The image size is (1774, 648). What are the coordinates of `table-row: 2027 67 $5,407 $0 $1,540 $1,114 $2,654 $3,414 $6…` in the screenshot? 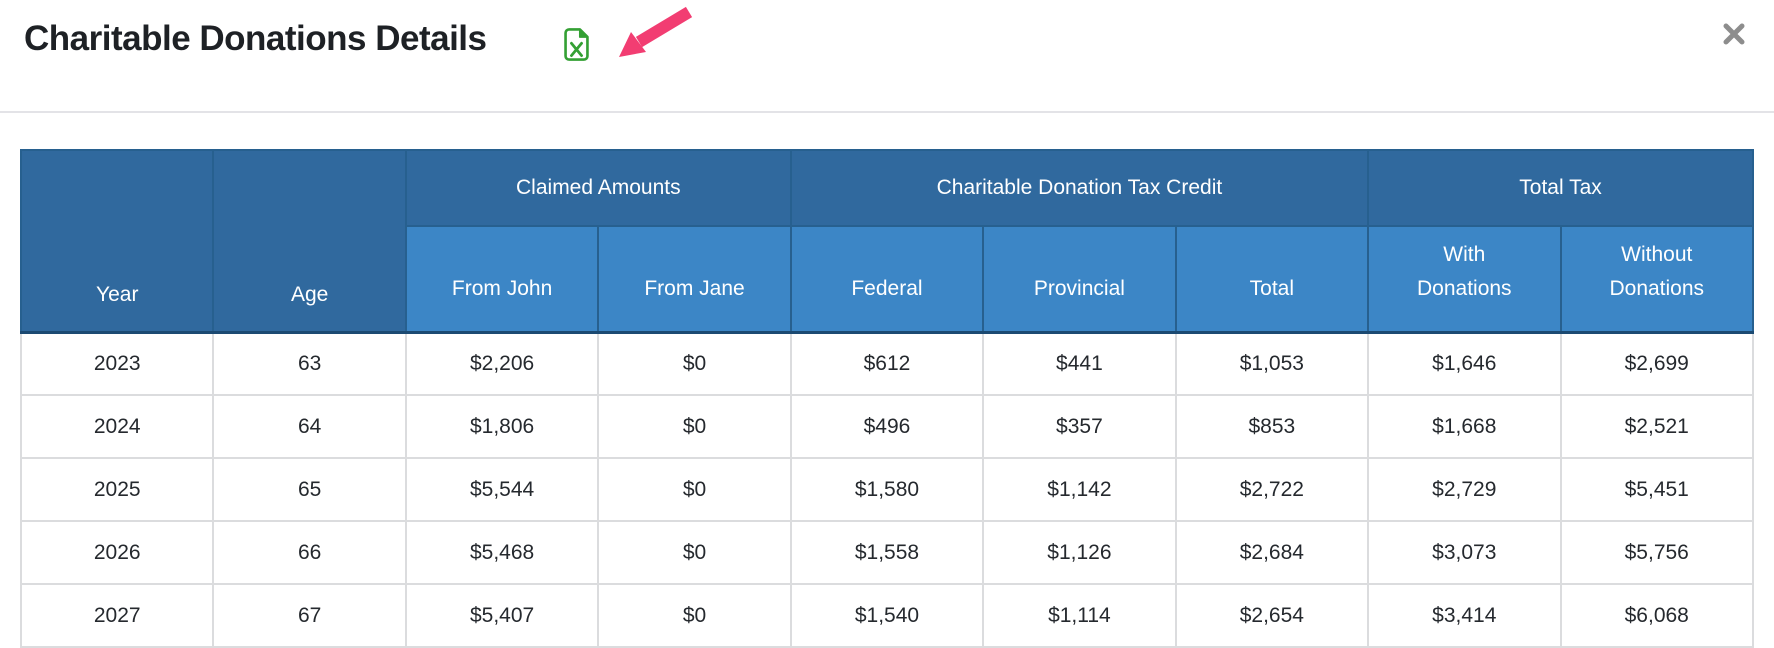 It's located at (886, 615).